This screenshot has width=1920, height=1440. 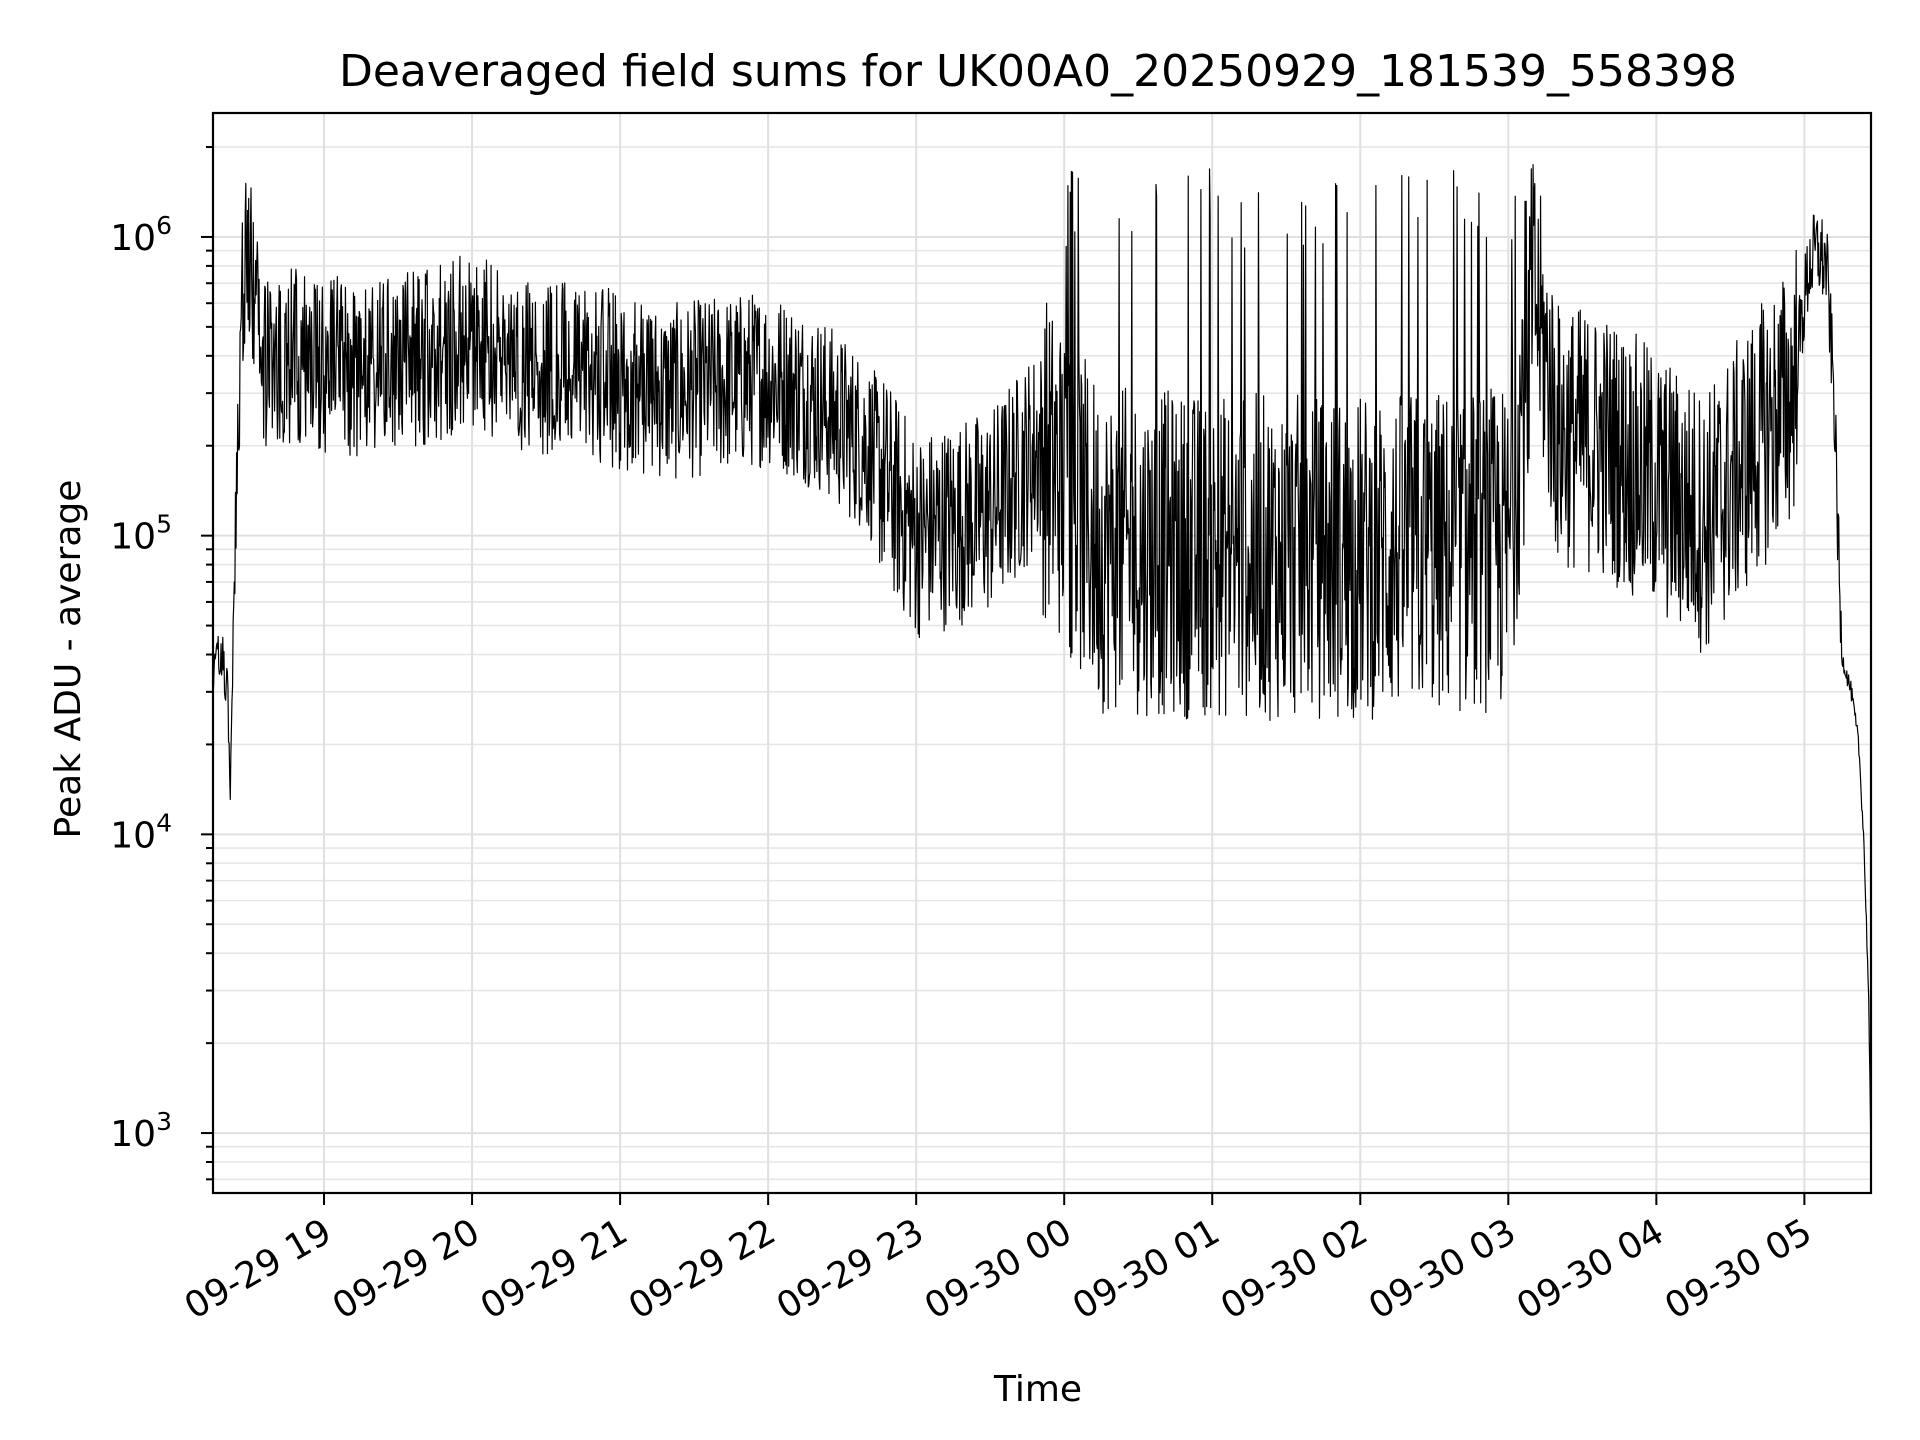 I want to click on y-tick-label: 10⁴, so click(x=141, y=832).